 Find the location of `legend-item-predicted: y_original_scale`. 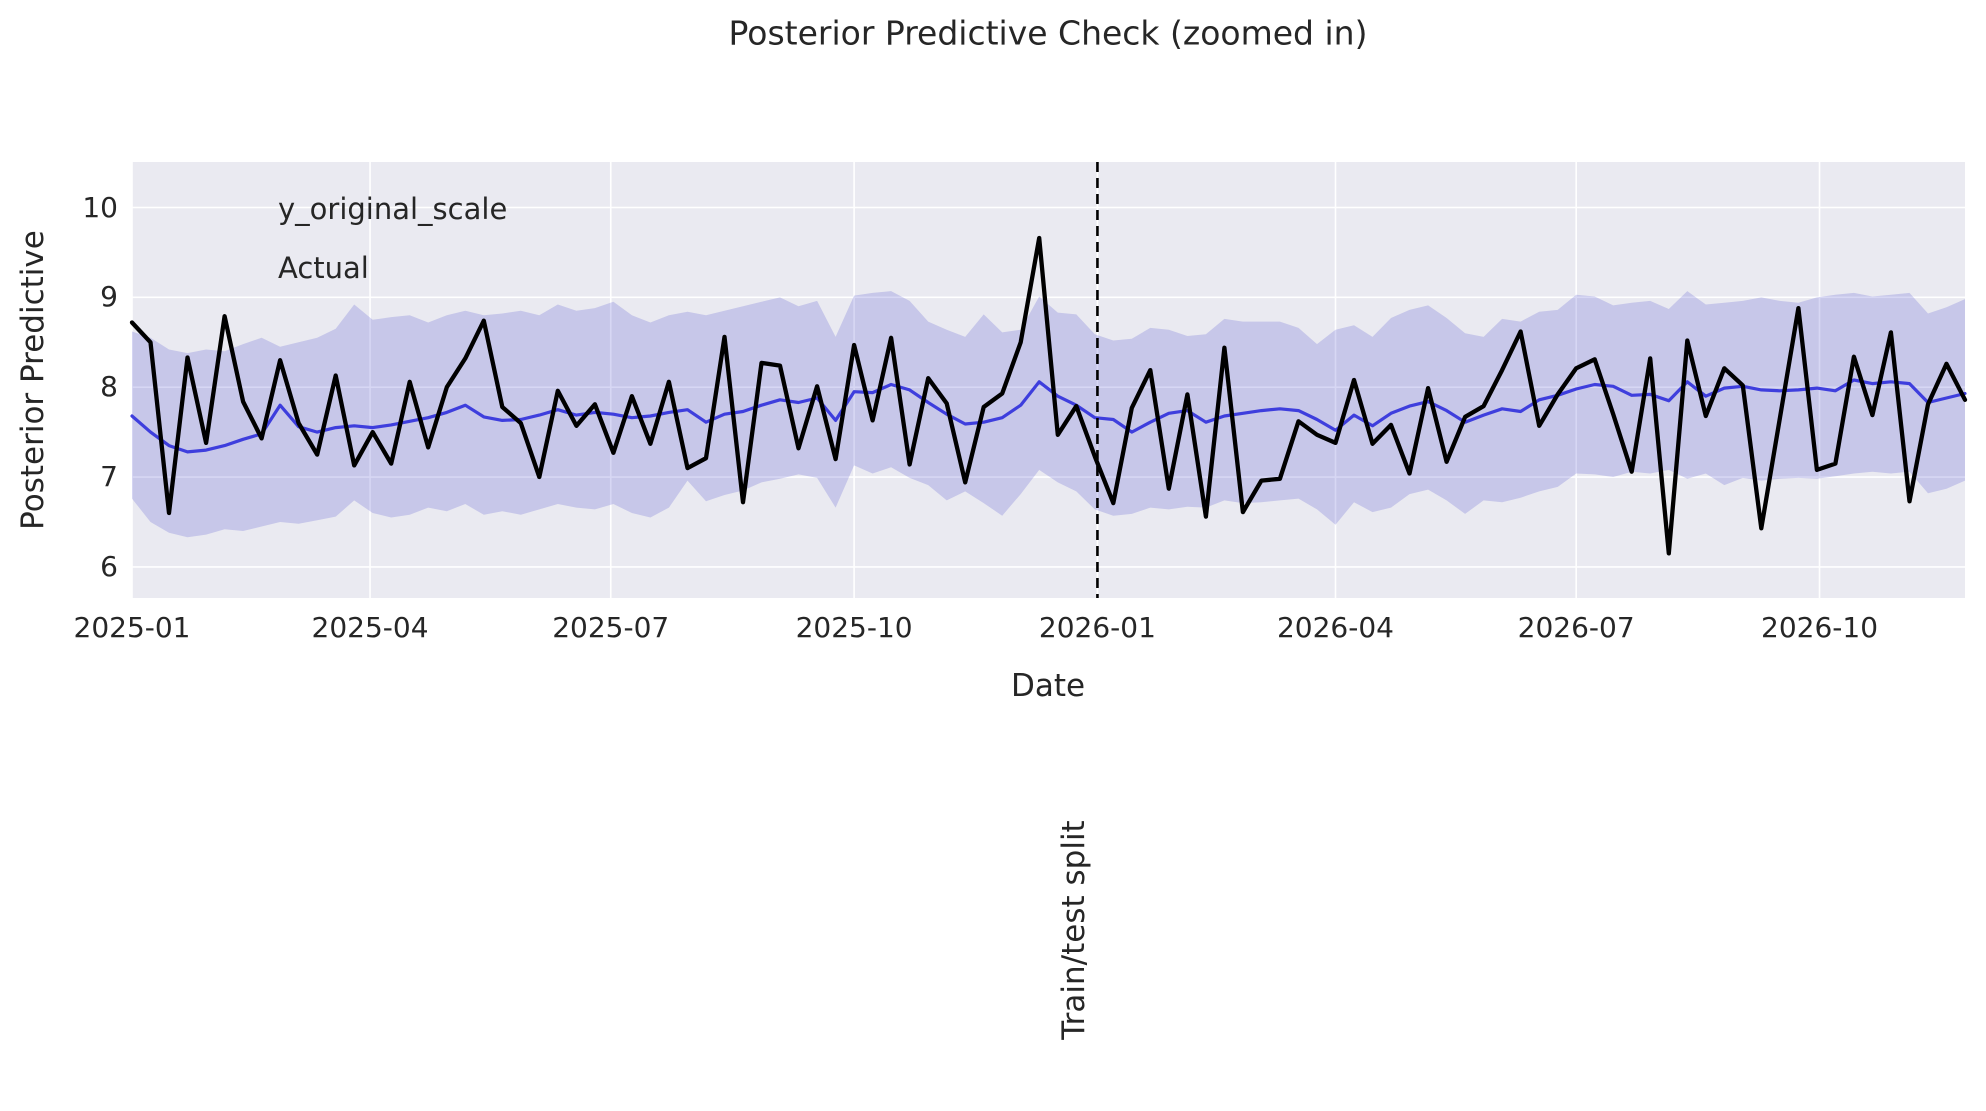

legend-item-predicted: y_original_scale is located at coordinates (336, 209).